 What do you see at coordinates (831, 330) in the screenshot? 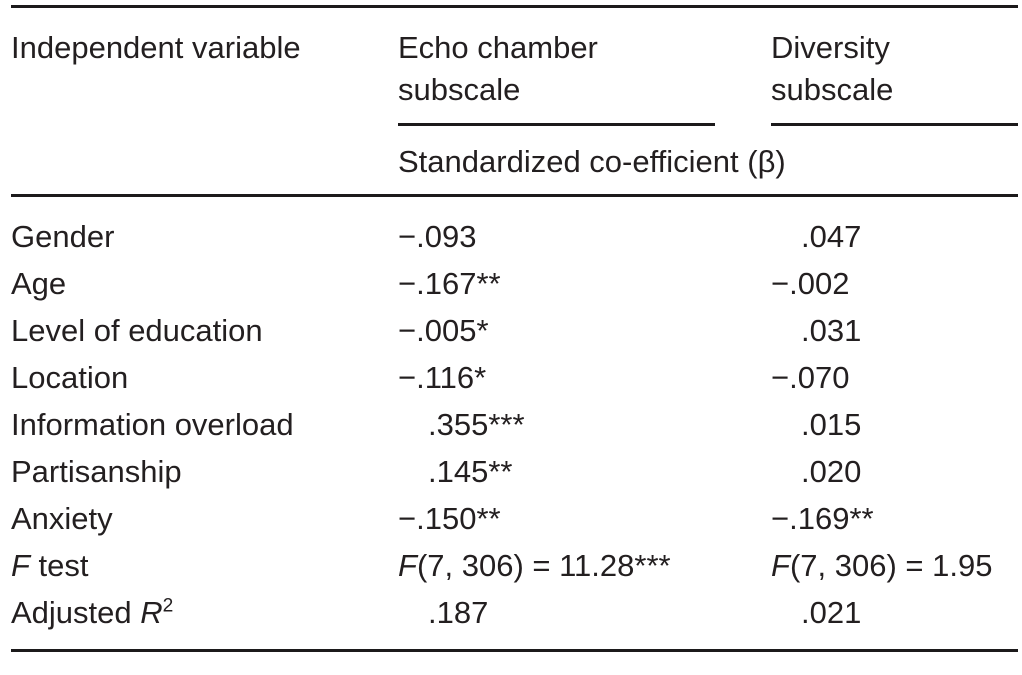
I see `text-segment: .031` at bounding box center [831, 330].